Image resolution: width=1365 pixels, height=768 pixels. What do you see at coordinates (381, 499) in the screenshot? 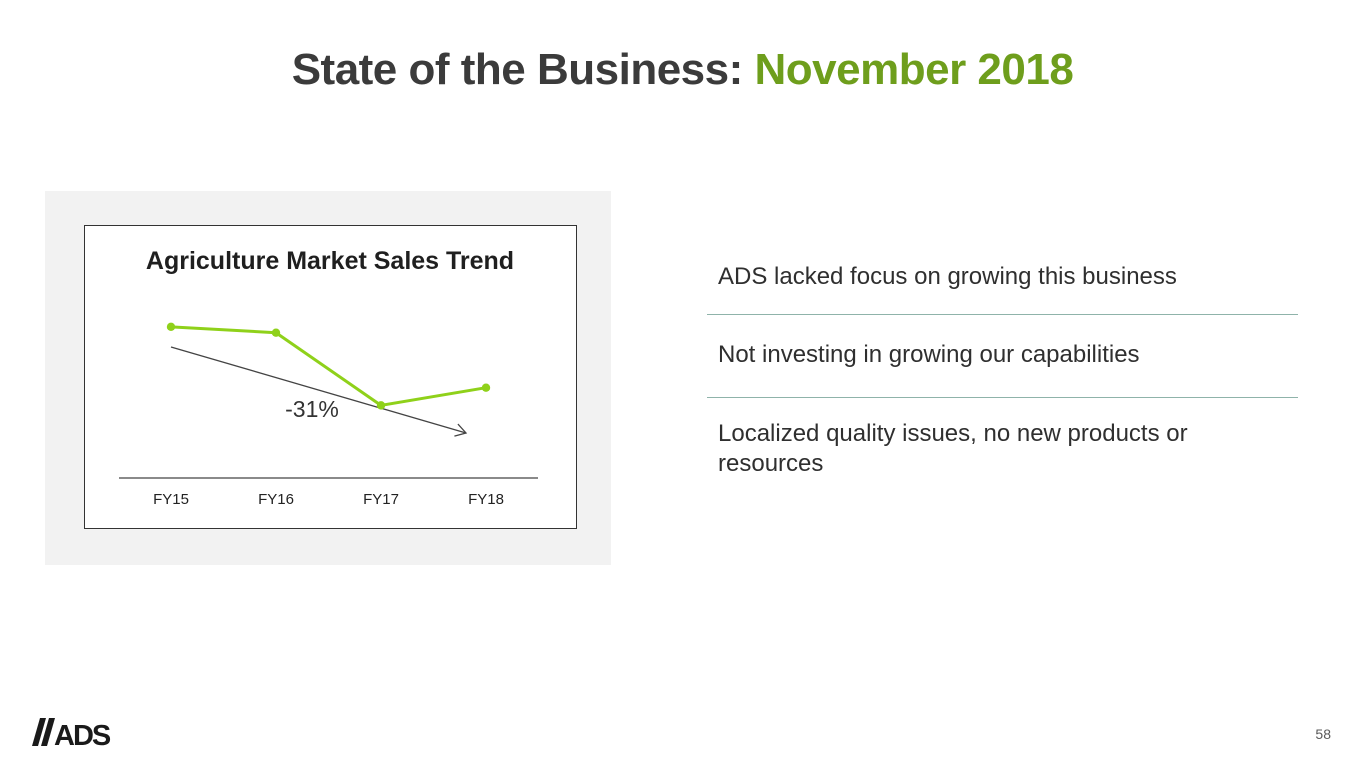
I see `x-tick-label: FY17` at bounding box center [381, 499].